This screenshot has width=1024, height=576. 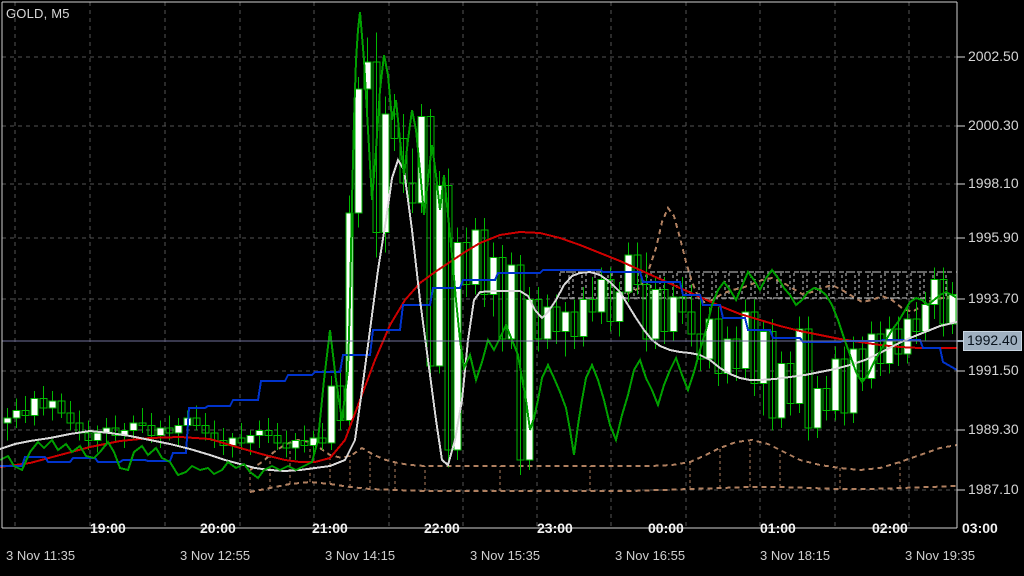 I want to click on time-axis-label: 23:00, so click(x=555, y=528).